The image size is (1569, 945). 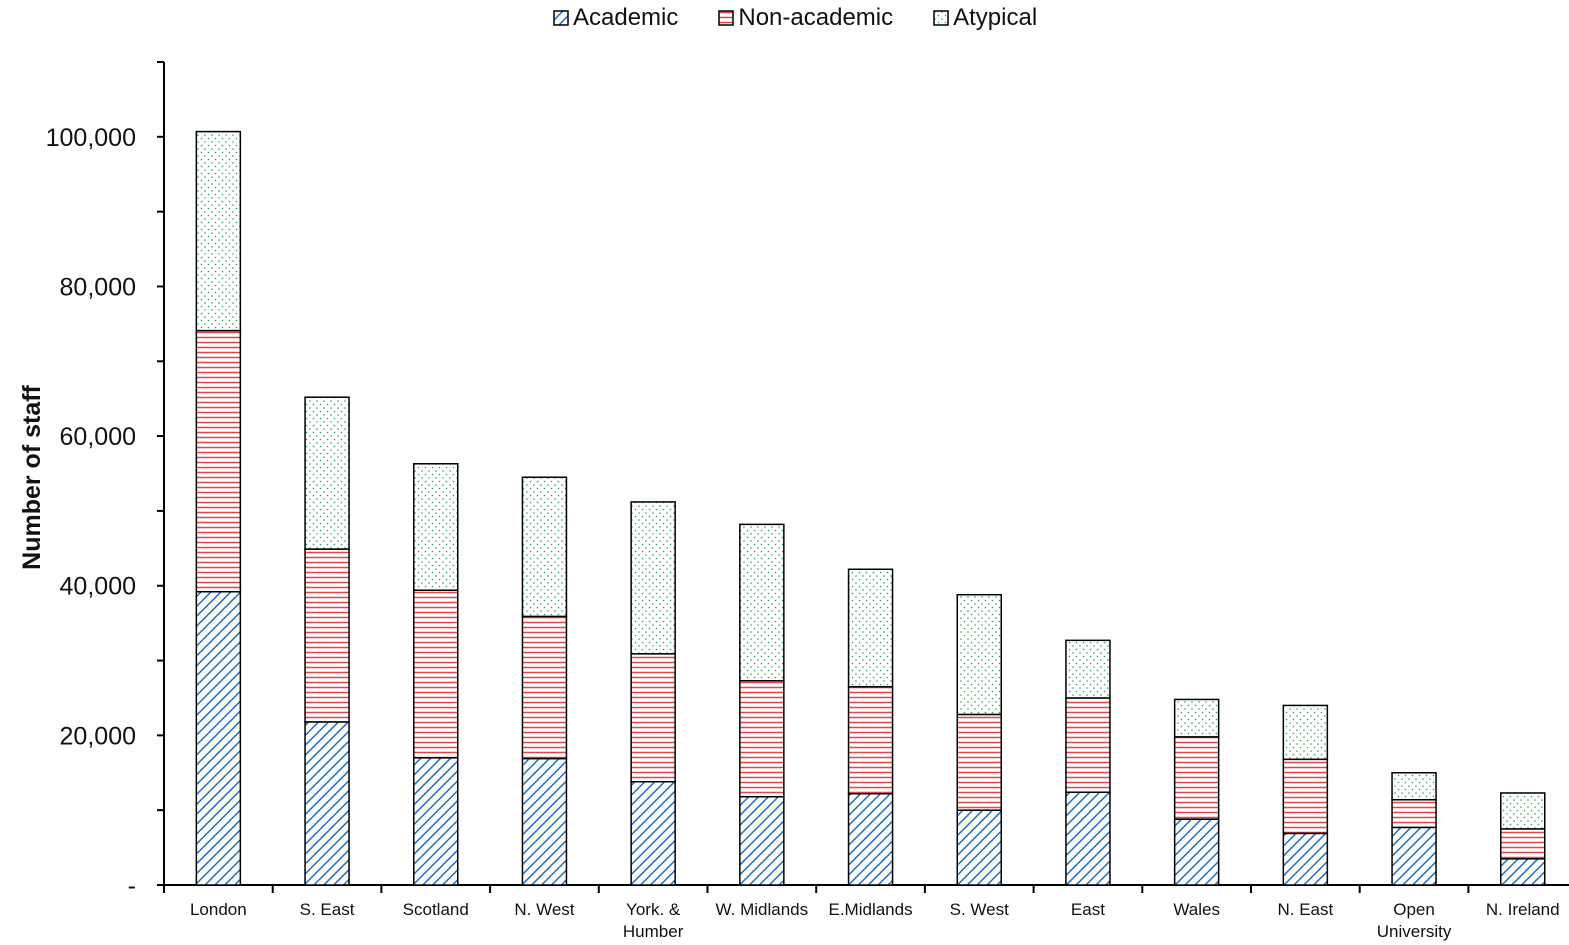 I want to click on x-tick-label: N. Ireland, so click(x=1523, y=909).